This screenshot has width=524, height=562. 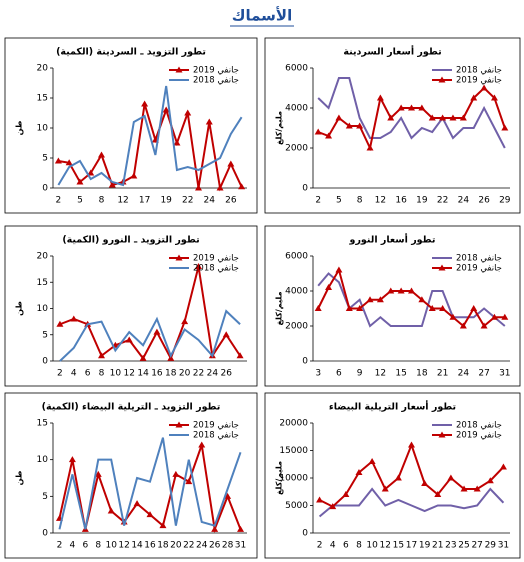 What do you see at coordinates (479, 71) in the screenshot?
I see `legend-label: جانفي 2018` at bounding box center [479, 71].